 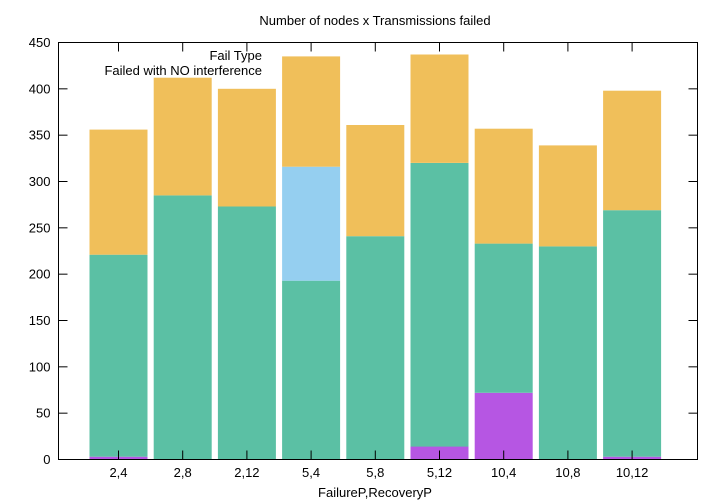 What do you see at coordinates (632, 472) in the screenshot?
I see `x-tick-label-8: 10,12` at bounding box center [632, 472].